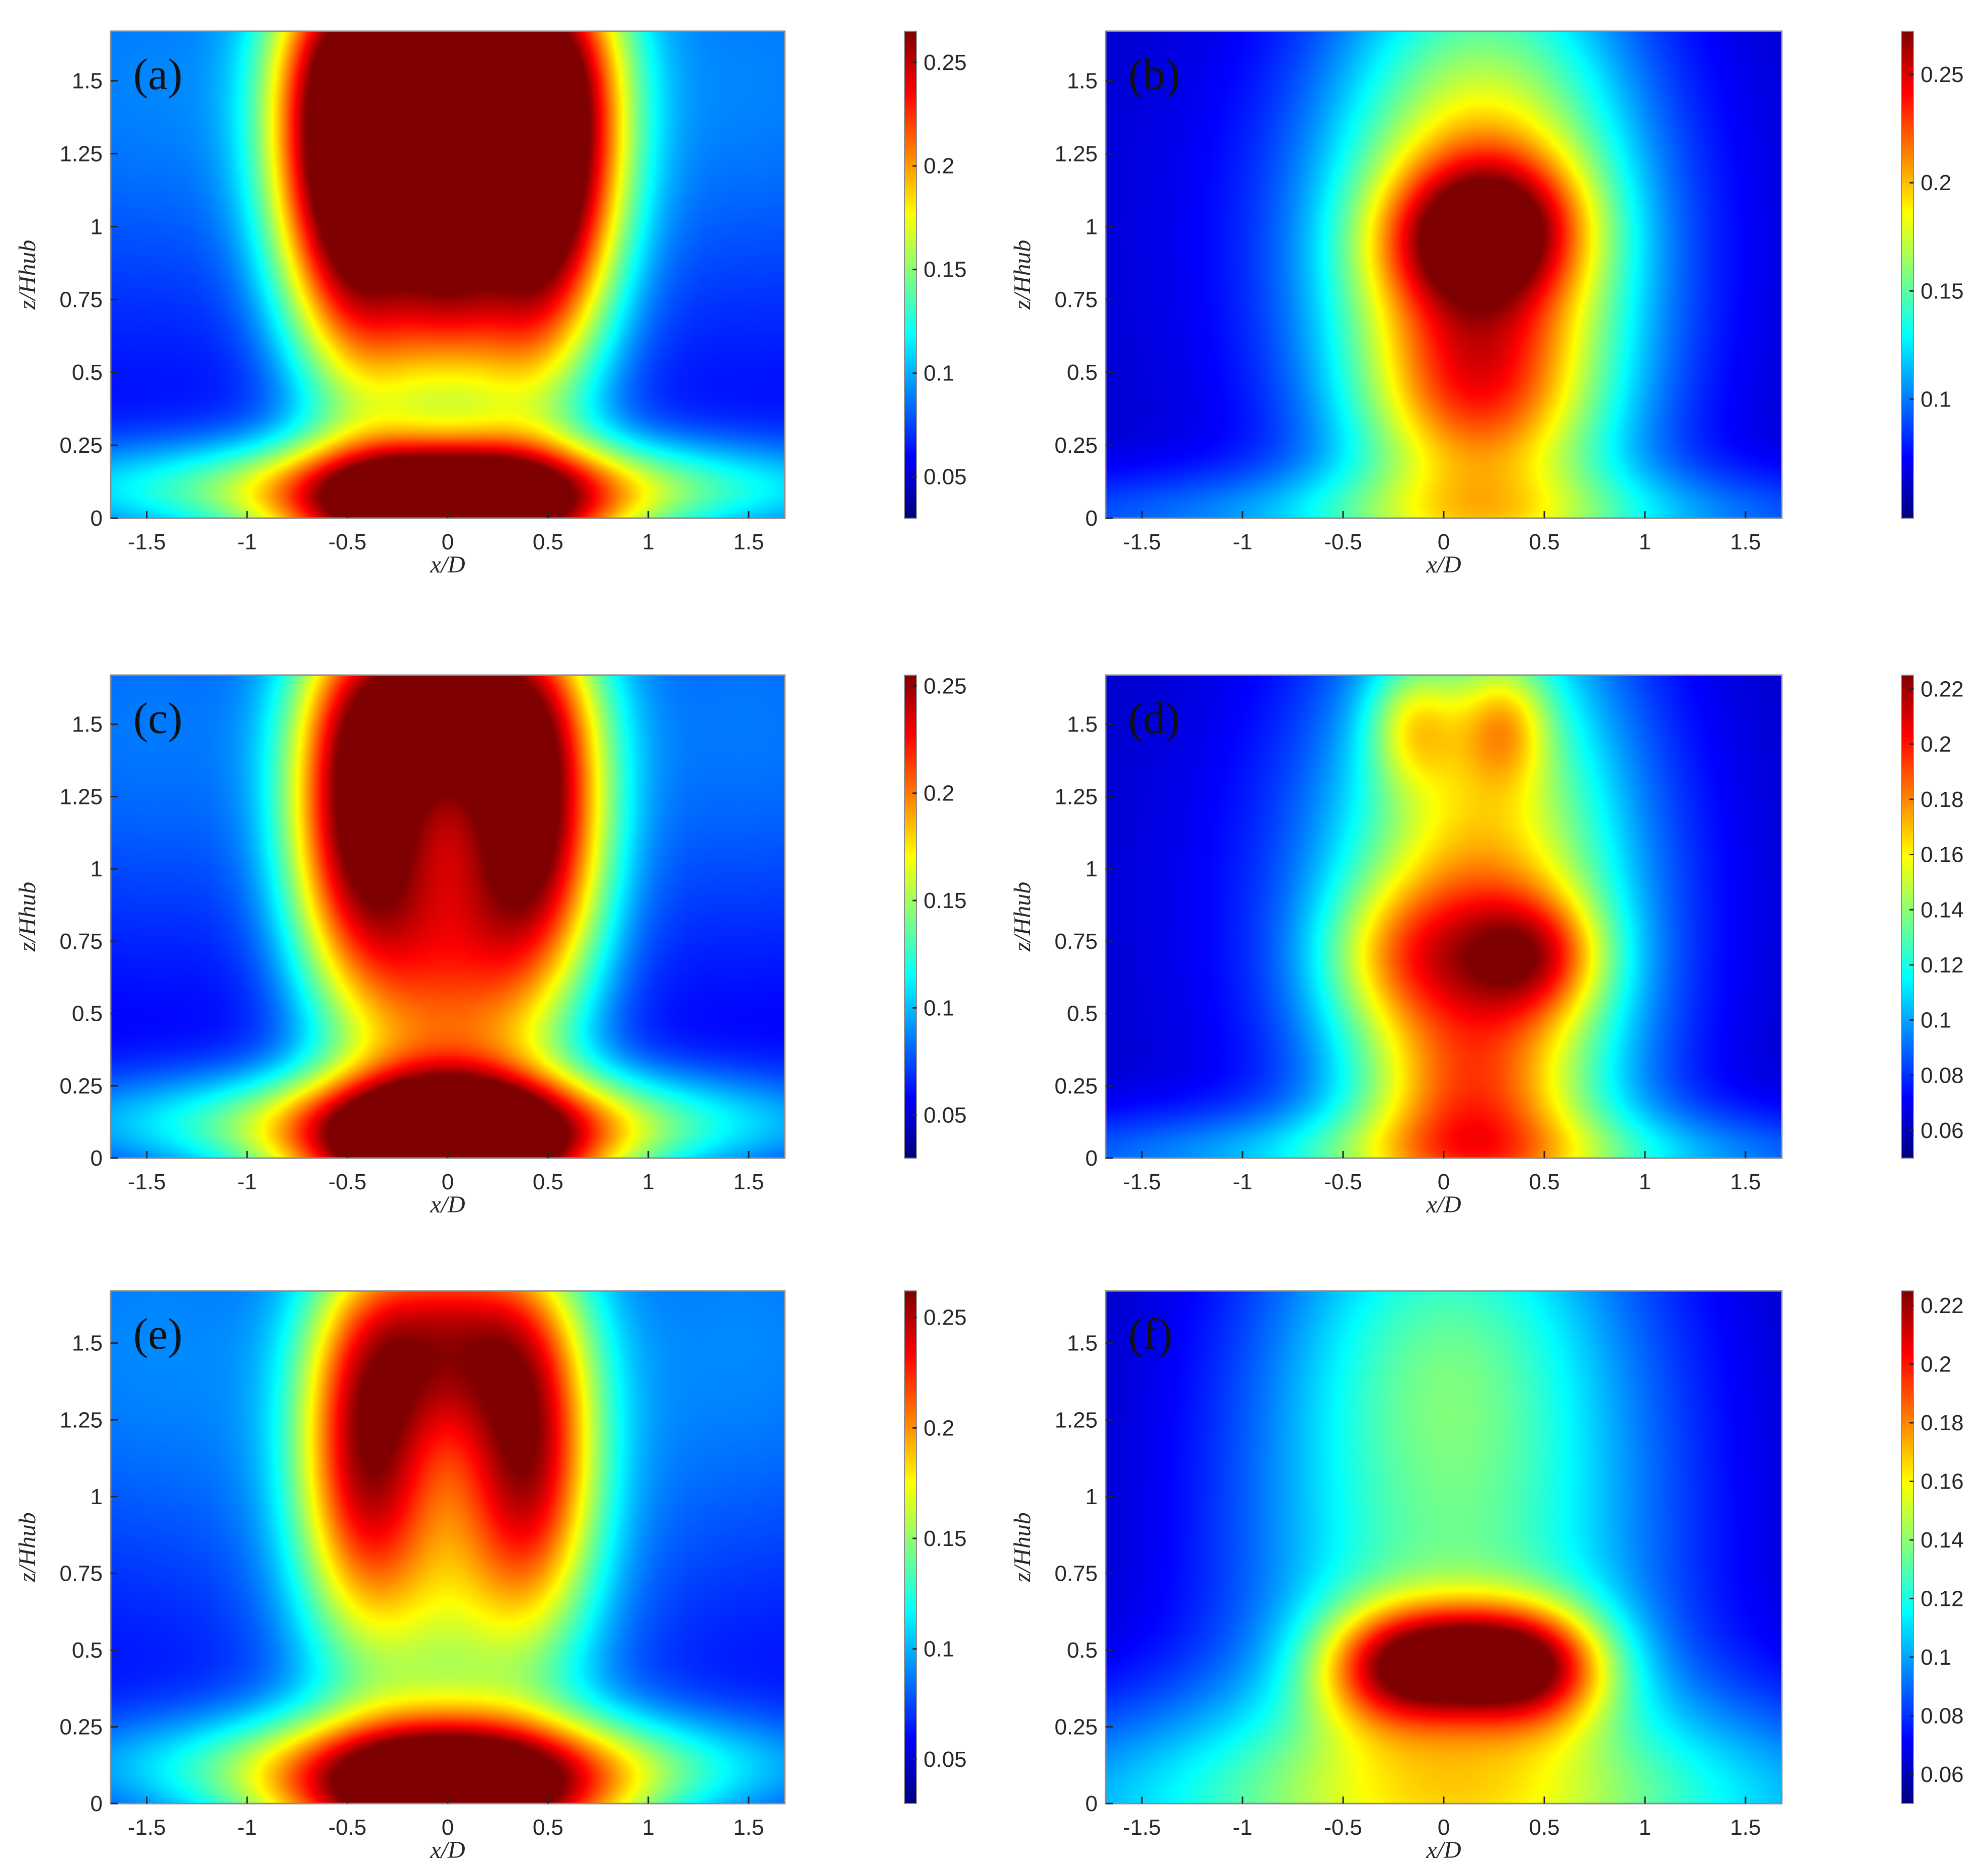 The width and height of the screenshot is (1988, 1876). Describe the element at coordinates (1154, 718) in the screenshot. I see `panel-label: (d)` at that location.